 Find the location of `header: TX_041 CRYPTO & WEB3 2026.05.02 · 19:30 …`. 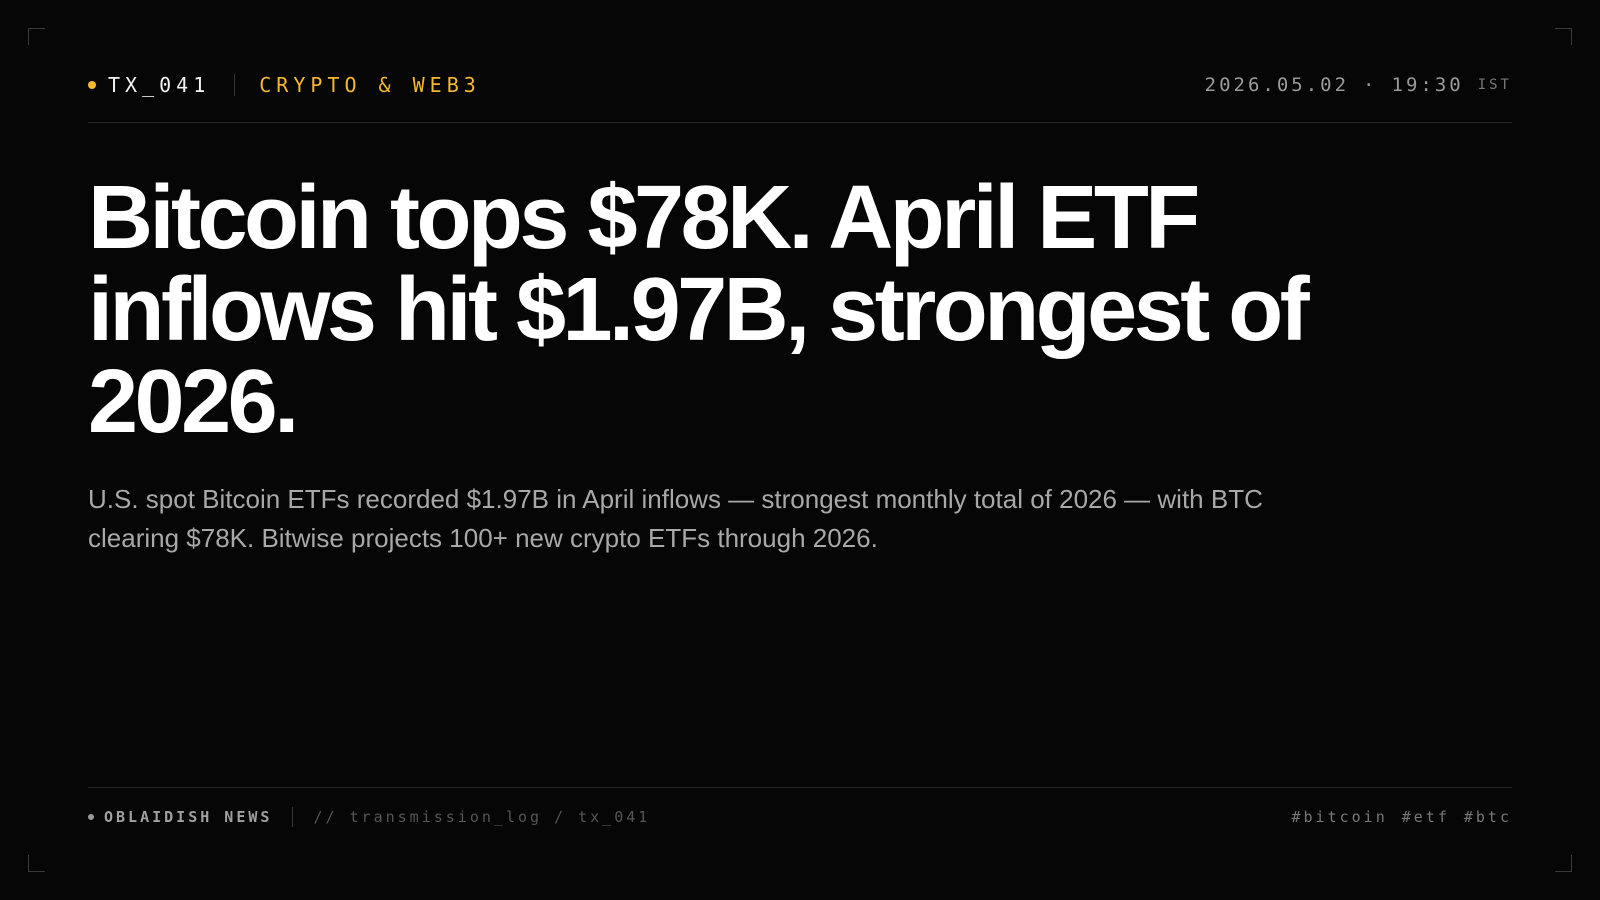

header: TX_041 CRYPTO & WEB3 2026.05.02 · 19:30 … is located at coordinates (800, 85).